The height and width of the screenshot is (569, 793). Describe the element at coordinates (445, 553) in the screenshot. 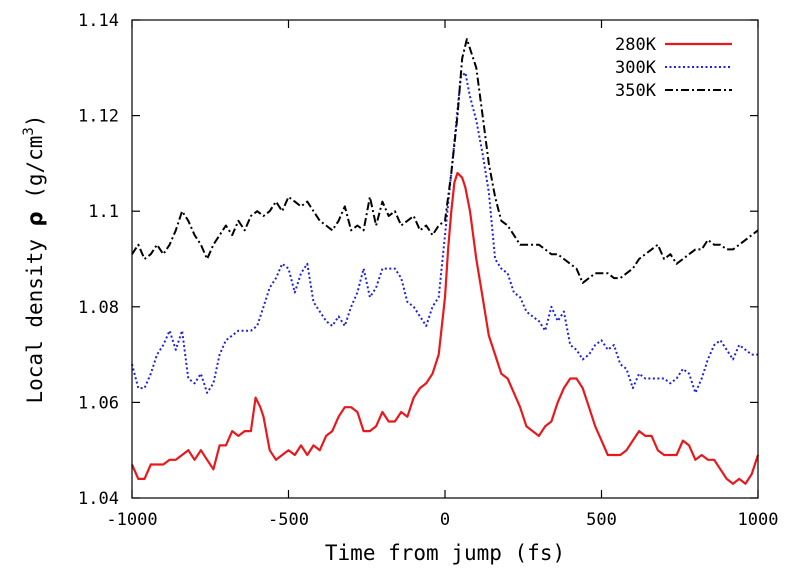

I see `x-axis-label: Time from jump (fs)` at that location.